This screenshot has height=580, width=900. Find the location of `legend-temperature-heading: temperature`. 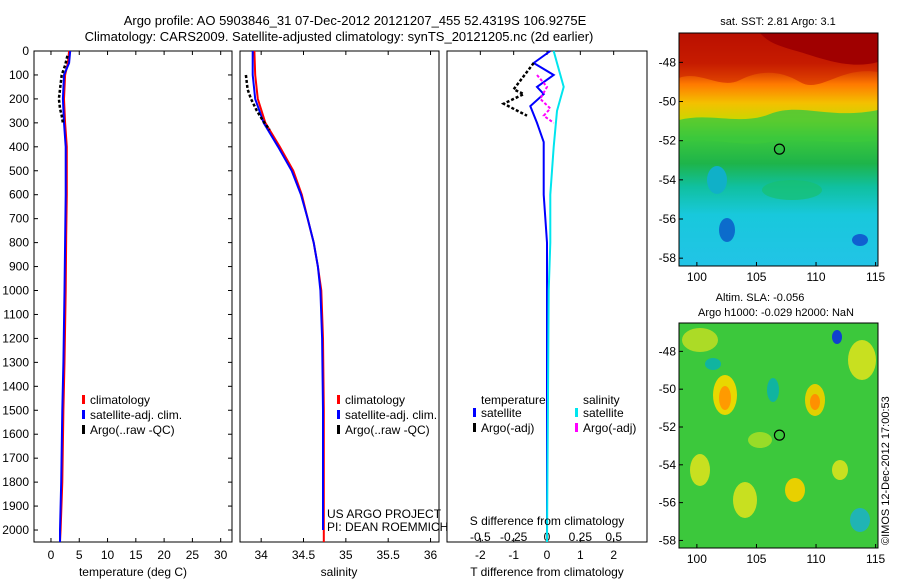

legend-temperature-heading: temperature is located at coordinates (513, 400).